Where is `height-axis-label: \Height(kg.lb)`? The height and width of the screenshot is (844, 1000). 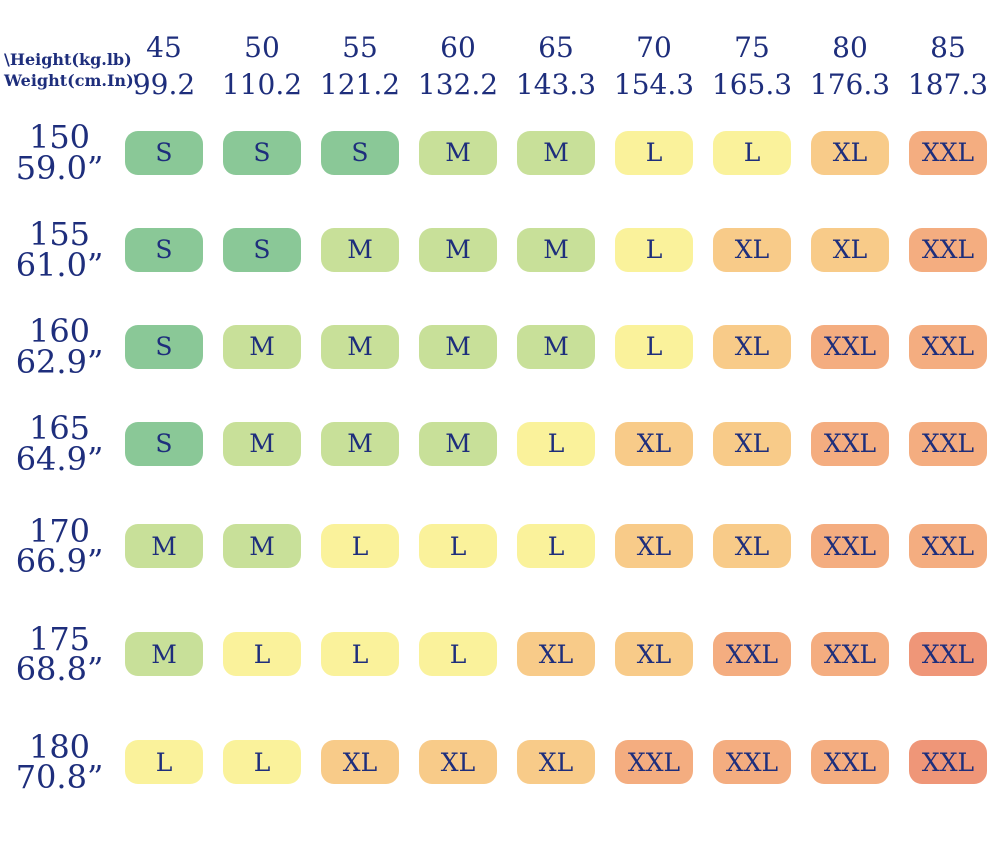 height-axis-label: \Height(kg.lb) is located at coordinates (68, 59).